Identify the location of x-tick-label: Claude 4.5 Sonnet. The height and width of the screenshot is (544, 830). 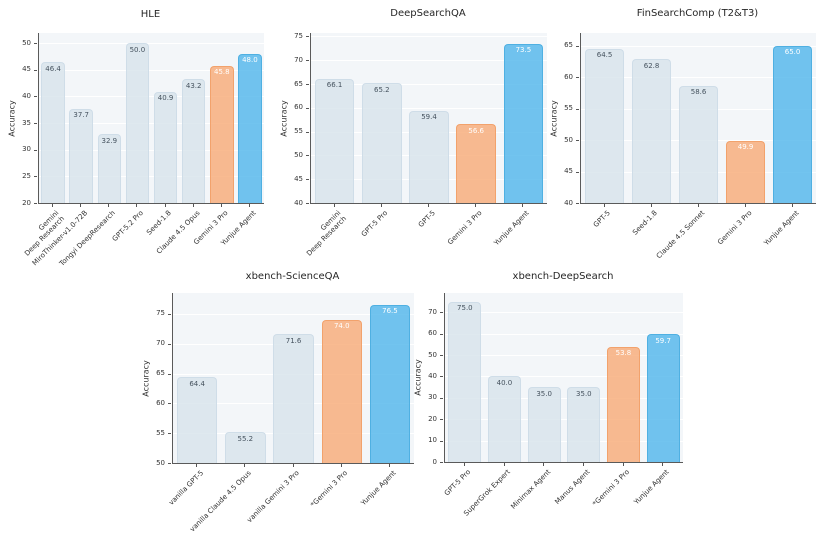
(680, 235).